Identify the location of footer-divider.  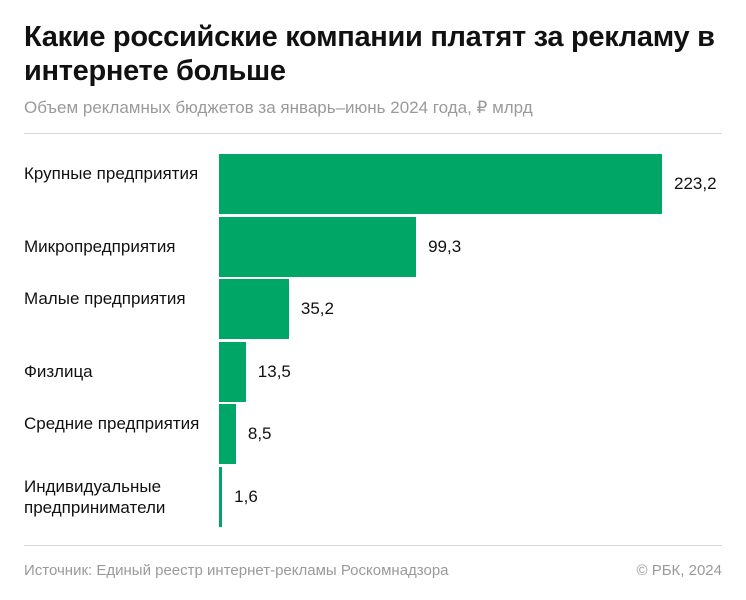
(373, 545).